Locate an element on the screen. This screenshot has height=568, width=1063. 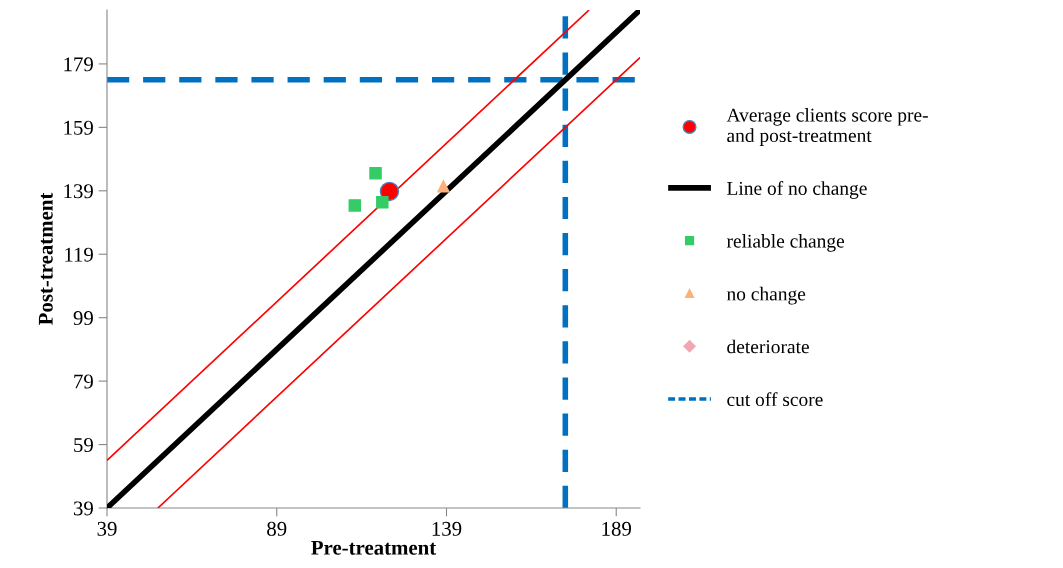
x-axis-title: Pre-treatment is located at coordinates (374, 547).